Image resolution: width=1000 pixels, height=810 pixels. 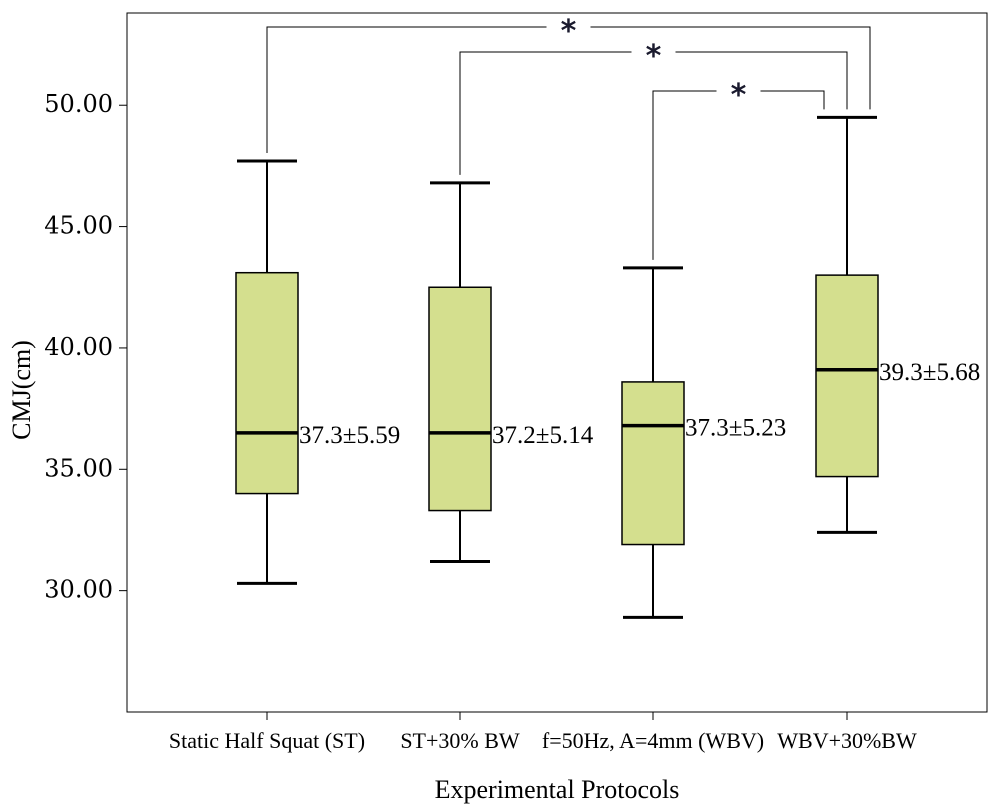 I want to click on mean-sd-label: 37.3±5.23, so click(x=735, y=428).